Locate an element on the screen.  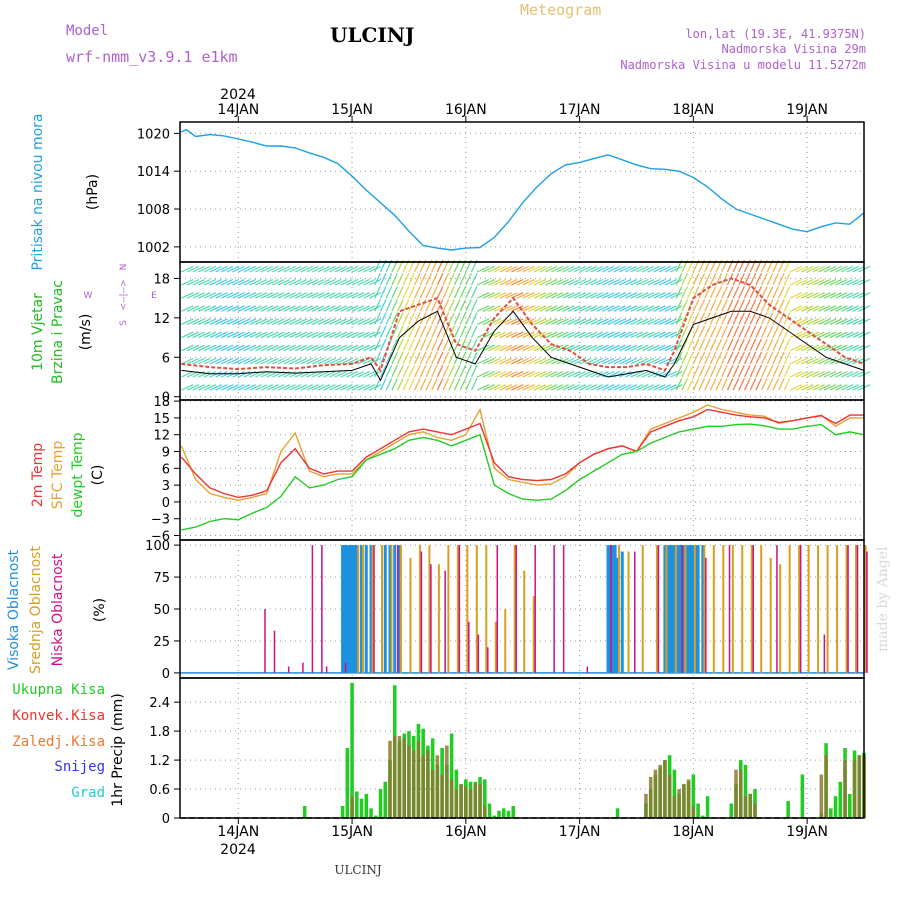
ylabel-temp-unit: (C) is located at coordinates (98, 475).